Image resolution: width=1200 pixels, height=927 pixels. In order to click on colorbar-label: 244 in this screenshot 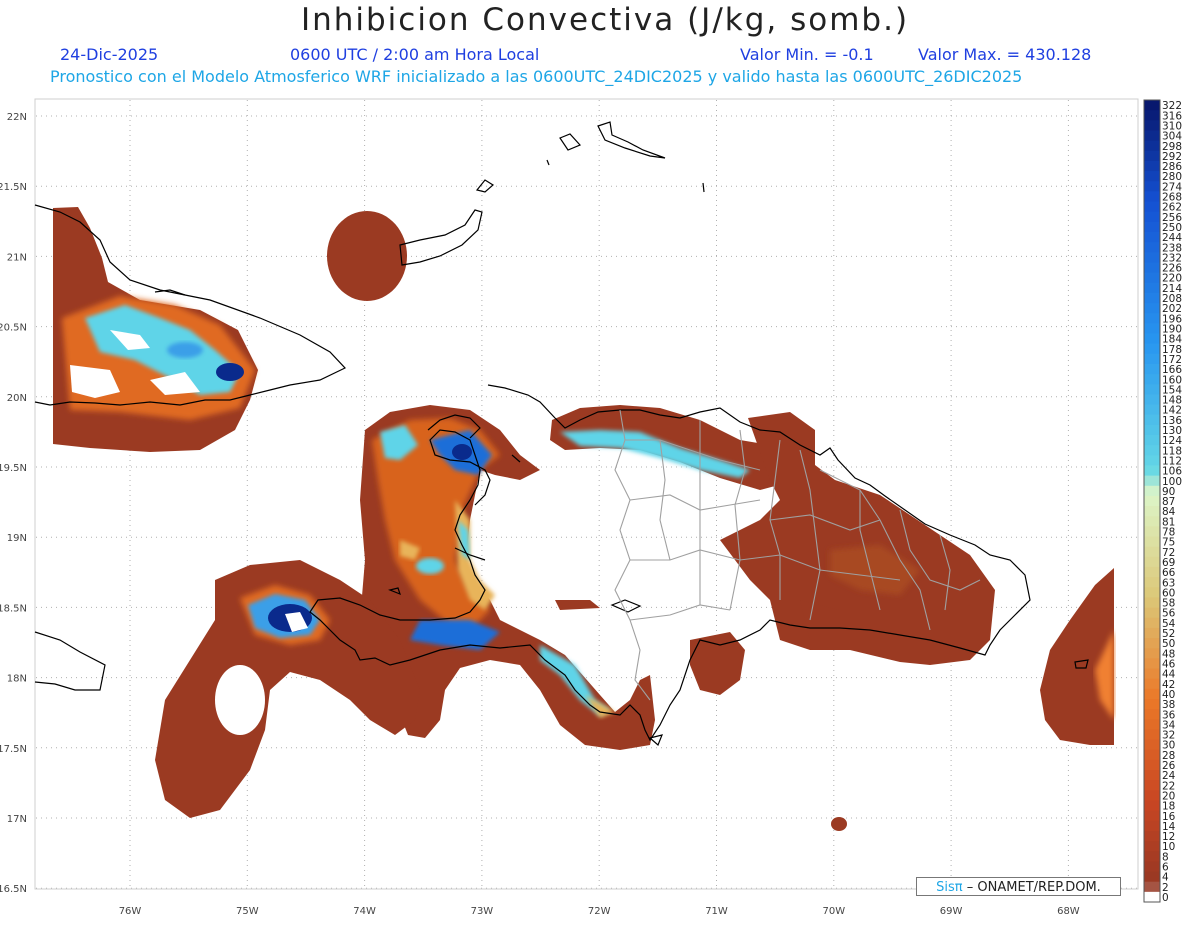, I will do `click(1172, 238)`.